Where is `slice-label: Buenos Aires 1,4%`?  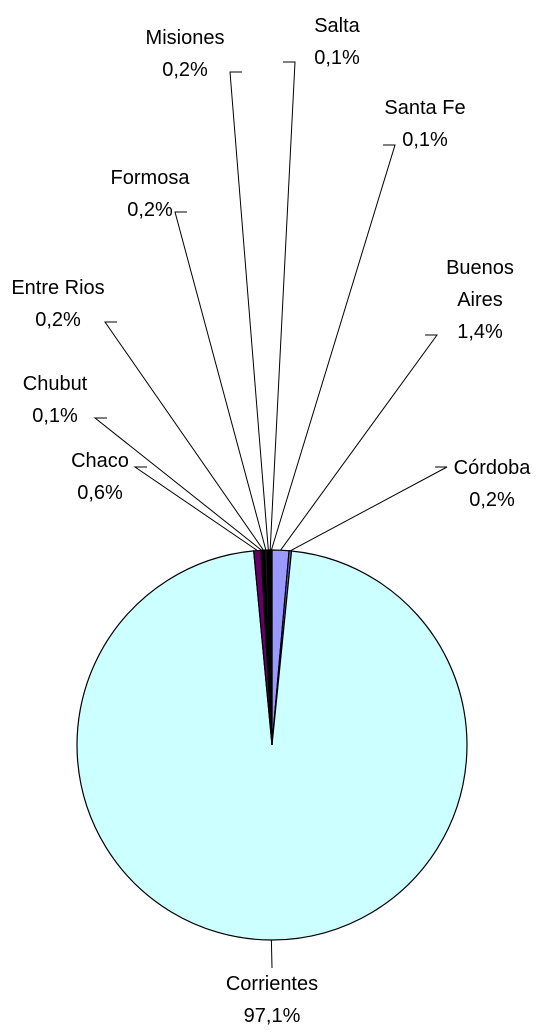
slice-label: Buenos Aires 1,4% is located at coordinates (480, 300).